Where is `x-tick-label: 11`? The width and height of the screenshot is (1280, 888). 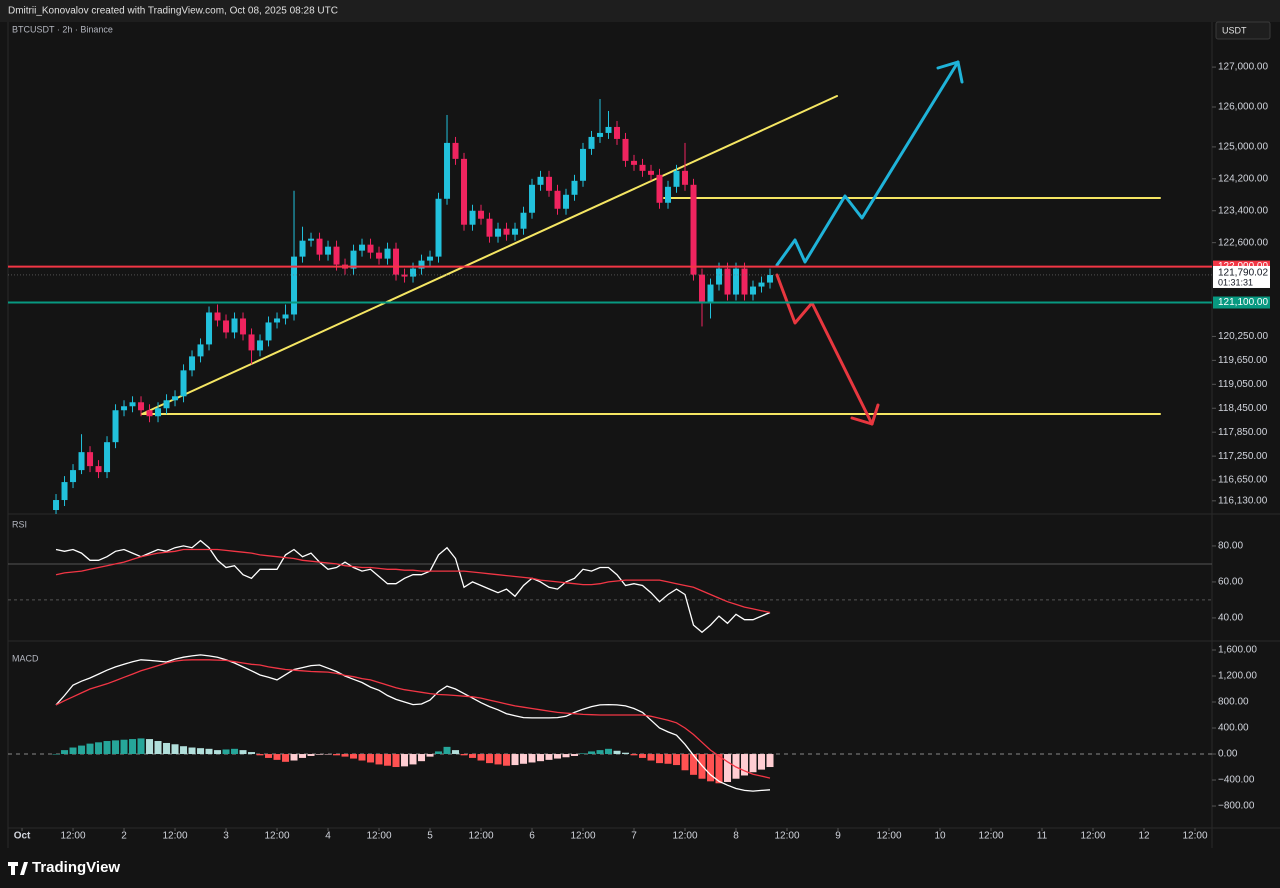
x-tick-label: 11 is located at coordinates (1042, 836).